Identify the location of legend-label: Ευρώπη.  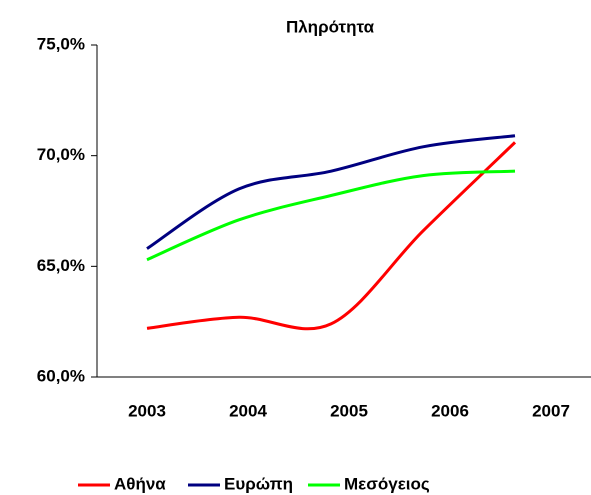
(258, 483).